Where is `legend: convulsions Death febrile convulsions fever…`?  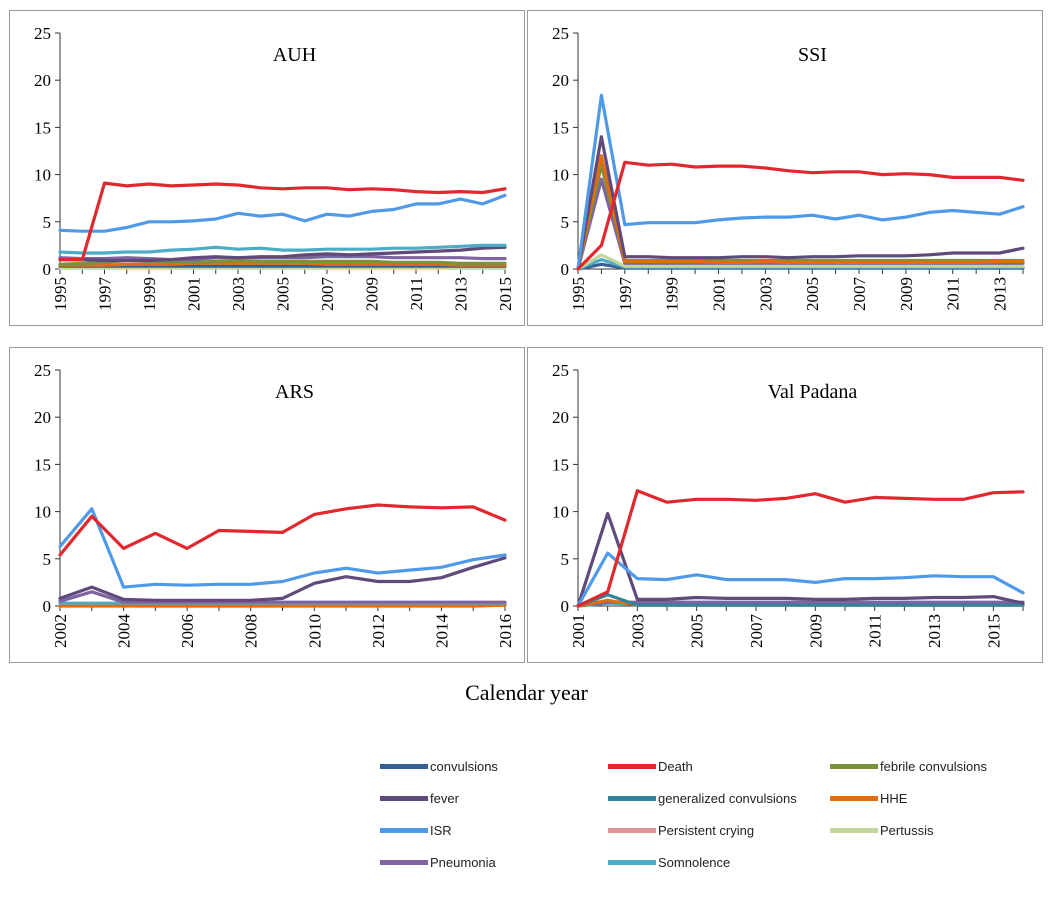
legend: convulsions Death febrile convulsions fever… is located at coordinates (710, 822).